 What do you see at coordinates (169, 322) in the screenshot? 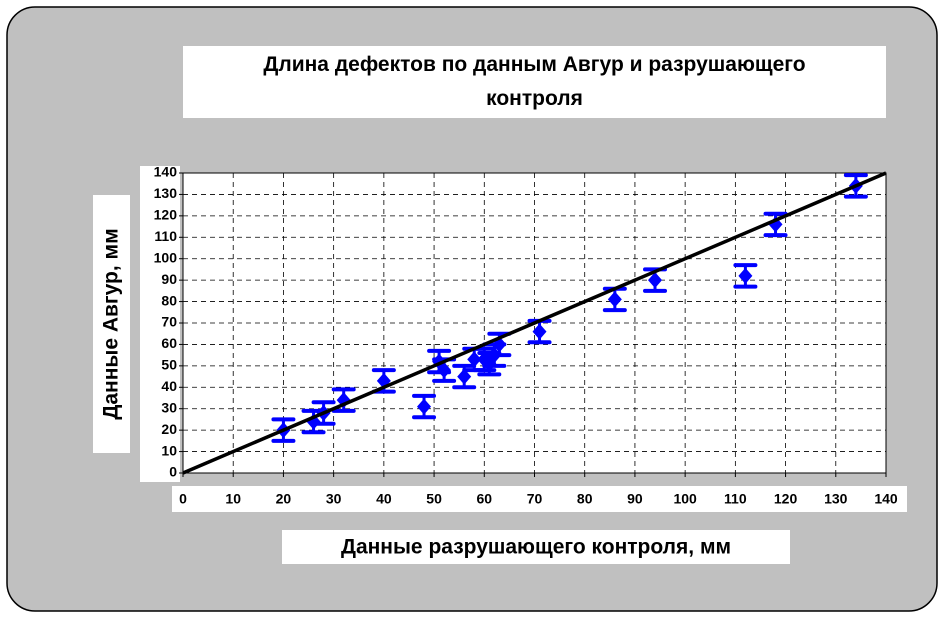
I see `y-tick-label: 70` at bounding box center [169, 322].